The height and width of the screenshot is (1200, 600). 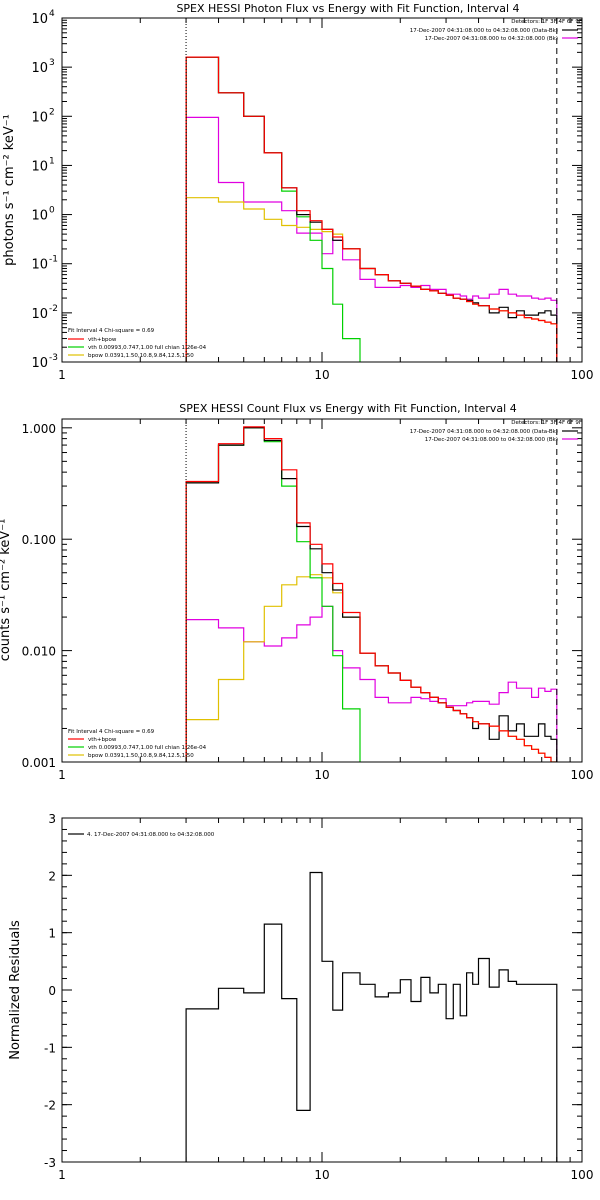 I want to click on residuals-y-tick-label: 3, so click(x=52, y=819).